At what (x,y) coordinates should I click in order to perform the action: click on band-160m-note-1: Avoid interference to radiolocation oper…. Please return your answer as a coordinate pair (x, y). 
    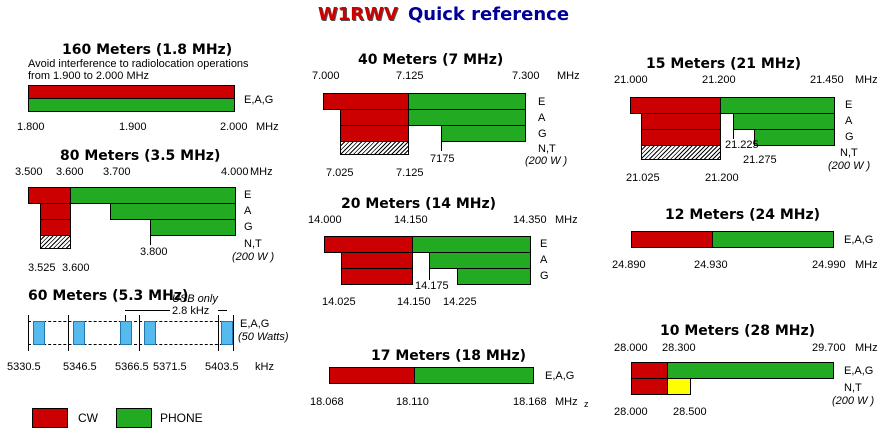
    Looking at the image, I should click on (138, 64).